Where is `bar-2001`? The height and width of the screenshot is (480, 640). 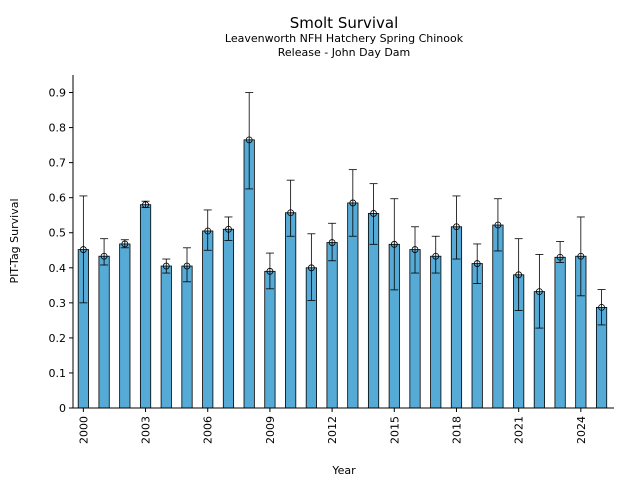 bar-2001 is located at coordinates (104, 332).